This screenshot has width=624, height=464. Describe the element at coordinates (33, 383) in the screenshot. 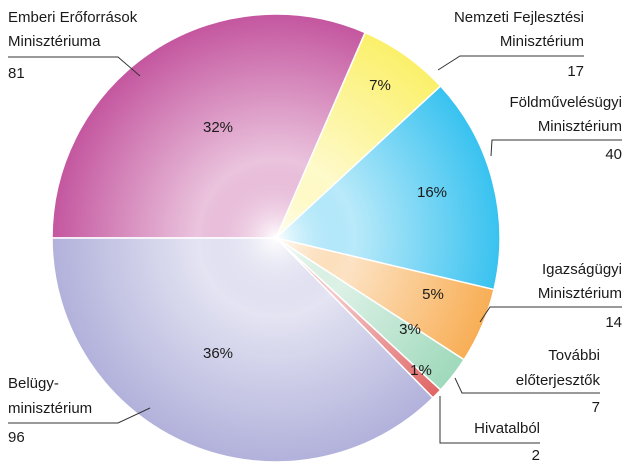

I see `category-label: Belügy-` at that location.